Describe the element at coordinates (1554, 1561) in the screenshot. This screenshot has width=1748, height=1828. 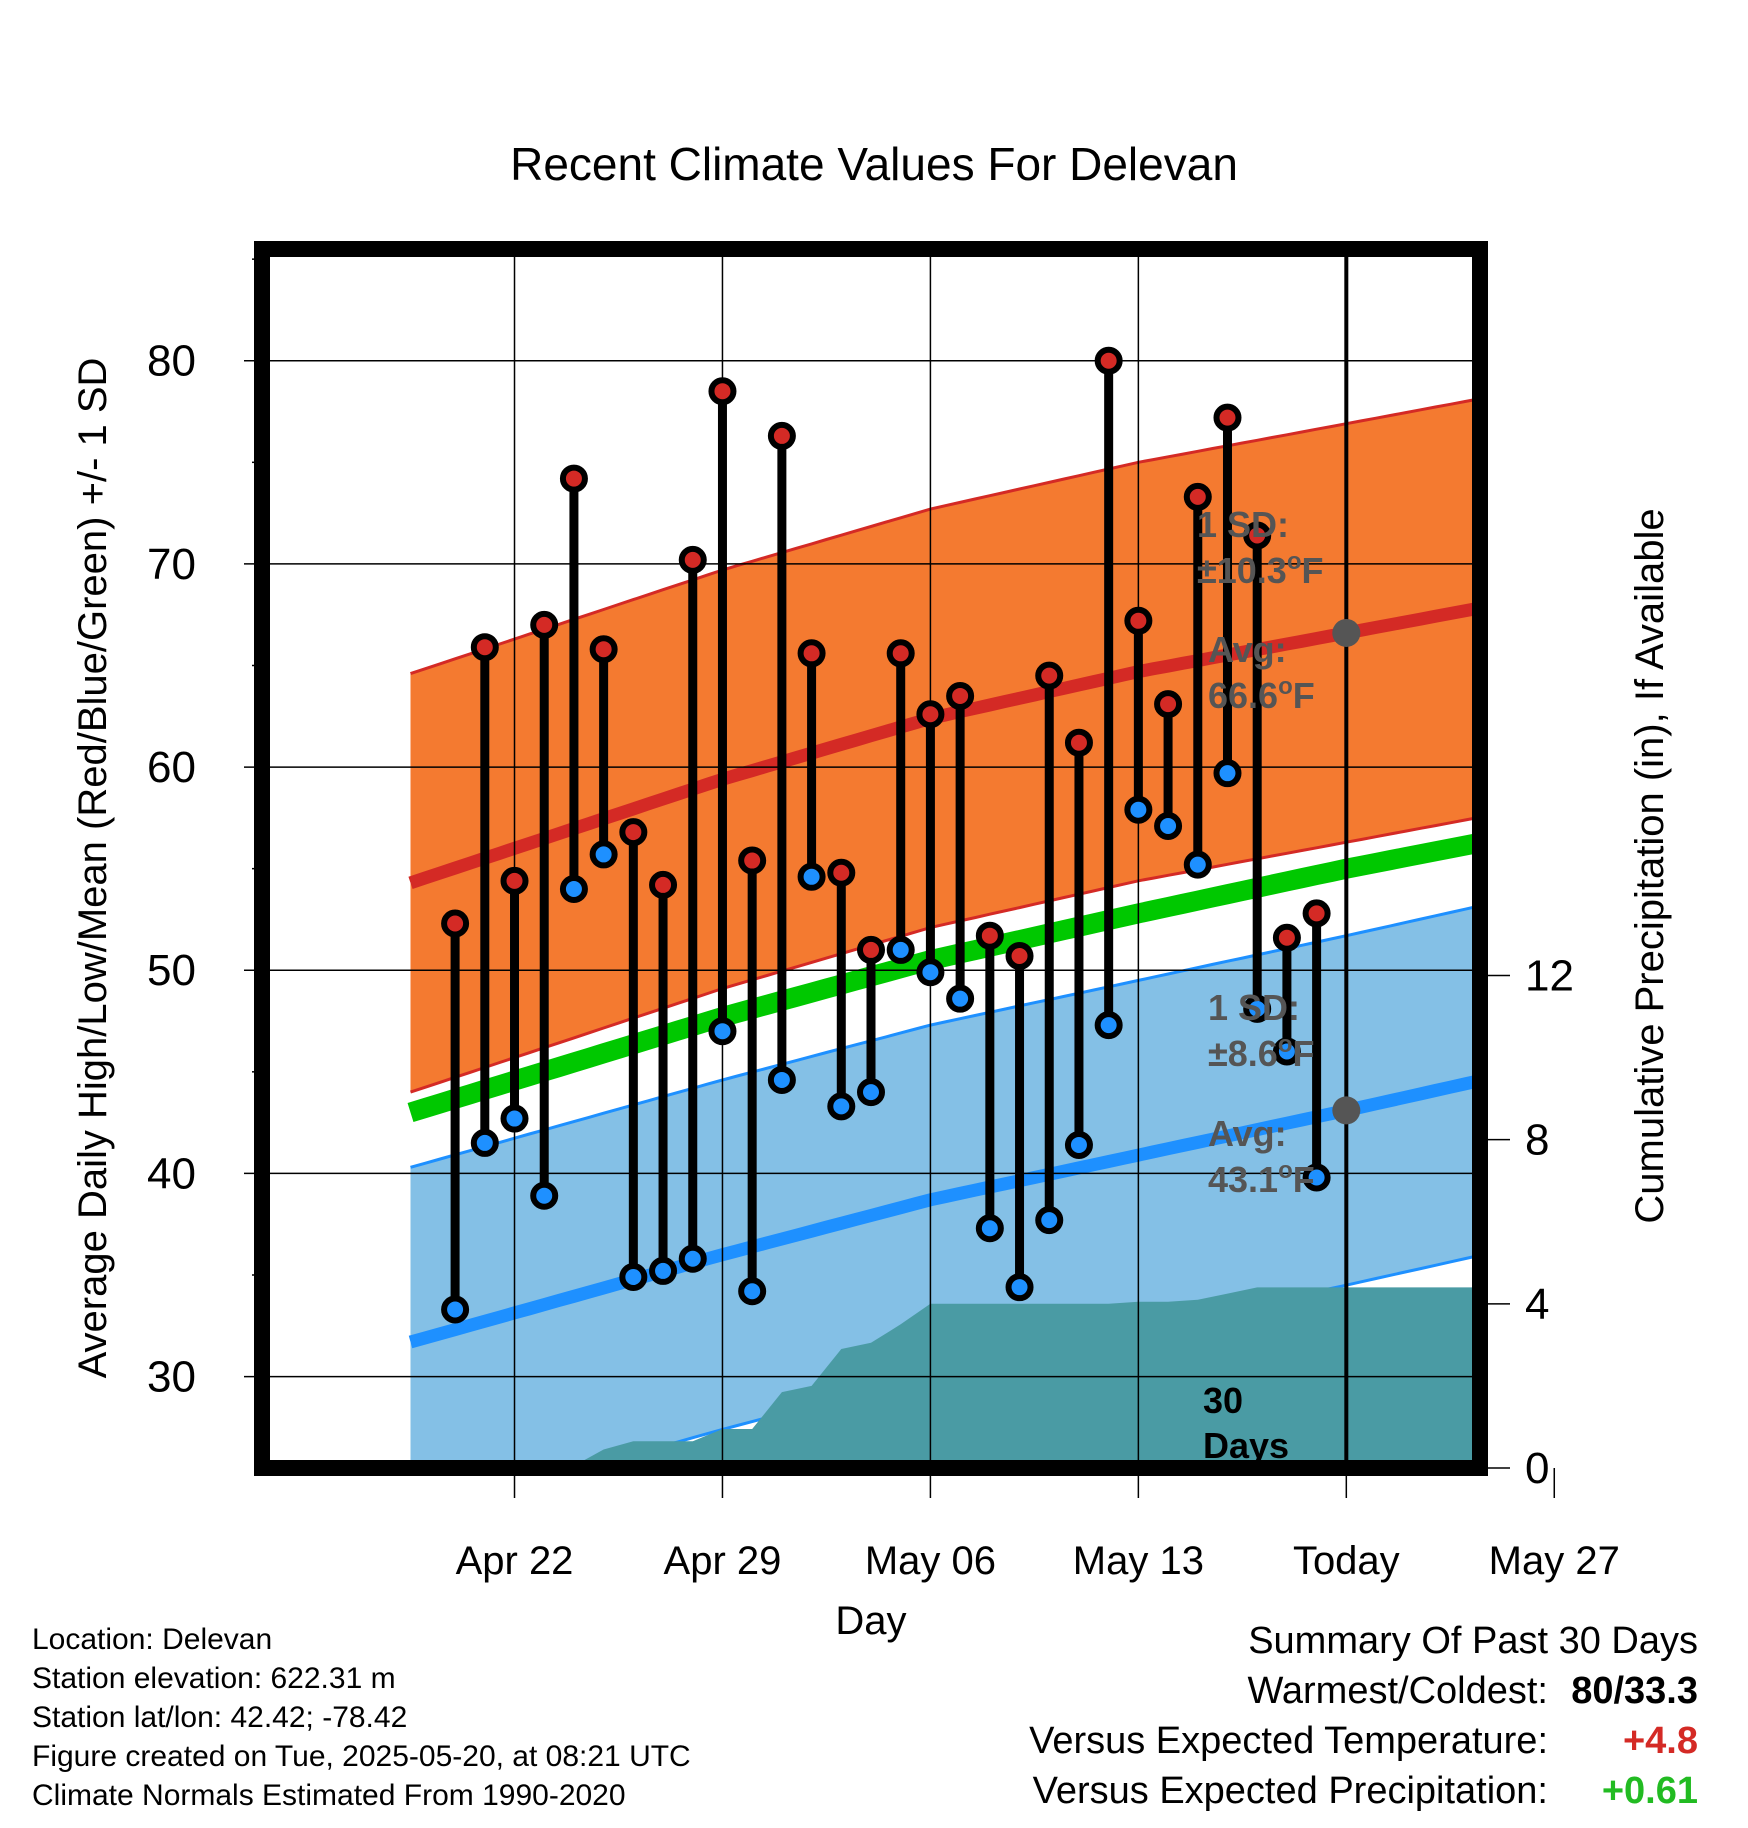
I see `x-tick-label: May 27` at that location.